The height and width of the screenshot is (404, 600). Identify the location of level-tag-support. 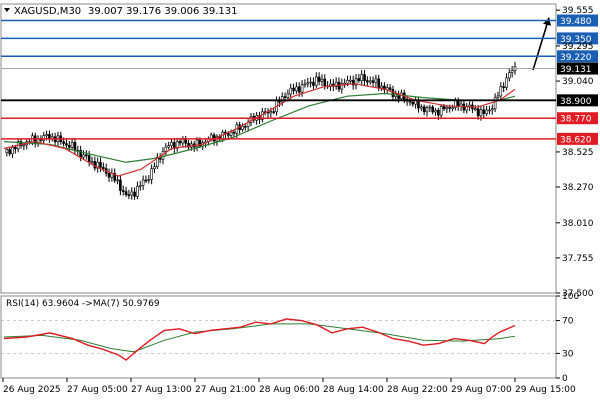
(577, 118).